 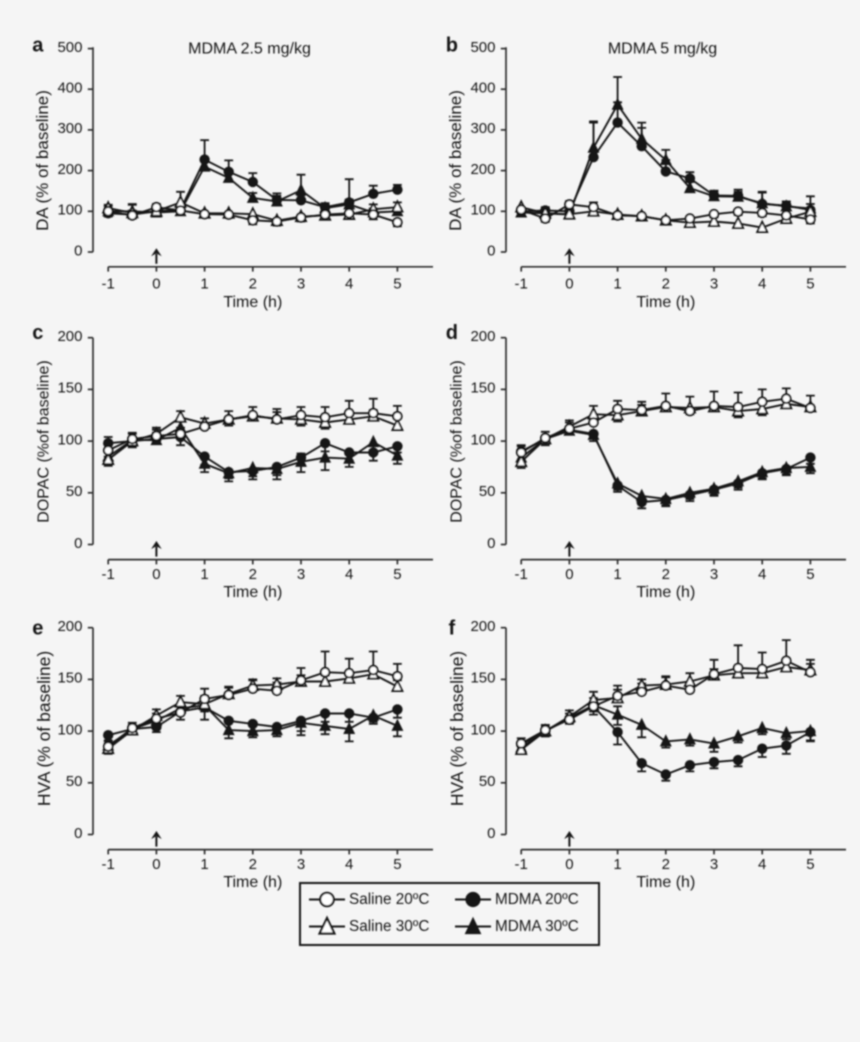 What do you see at coordinates (389, 926) in the screenshot?
I see `svg-text: Saline 30ºC` at bounding box center [389, 926].